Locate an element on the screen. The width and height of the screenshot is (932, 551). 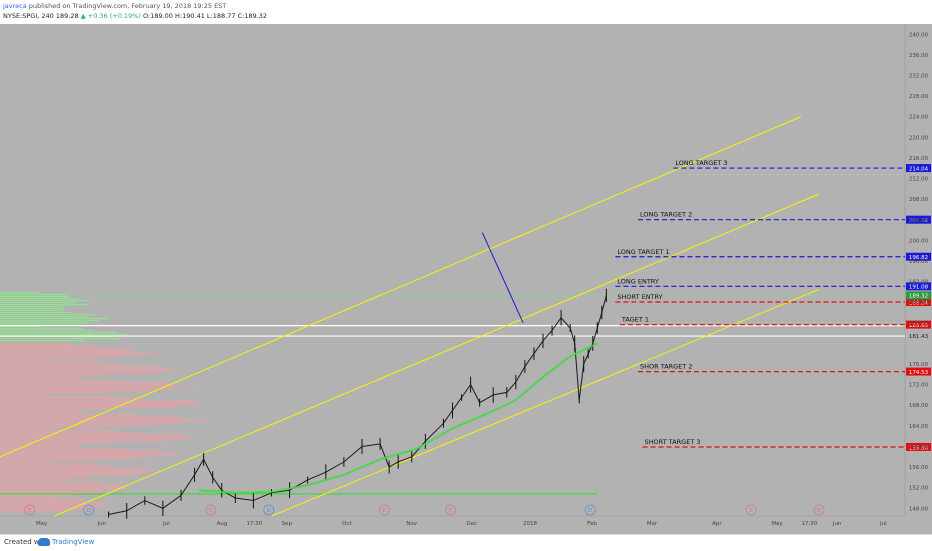
high-value: H:190.41 is located at coordinates (190, 16).